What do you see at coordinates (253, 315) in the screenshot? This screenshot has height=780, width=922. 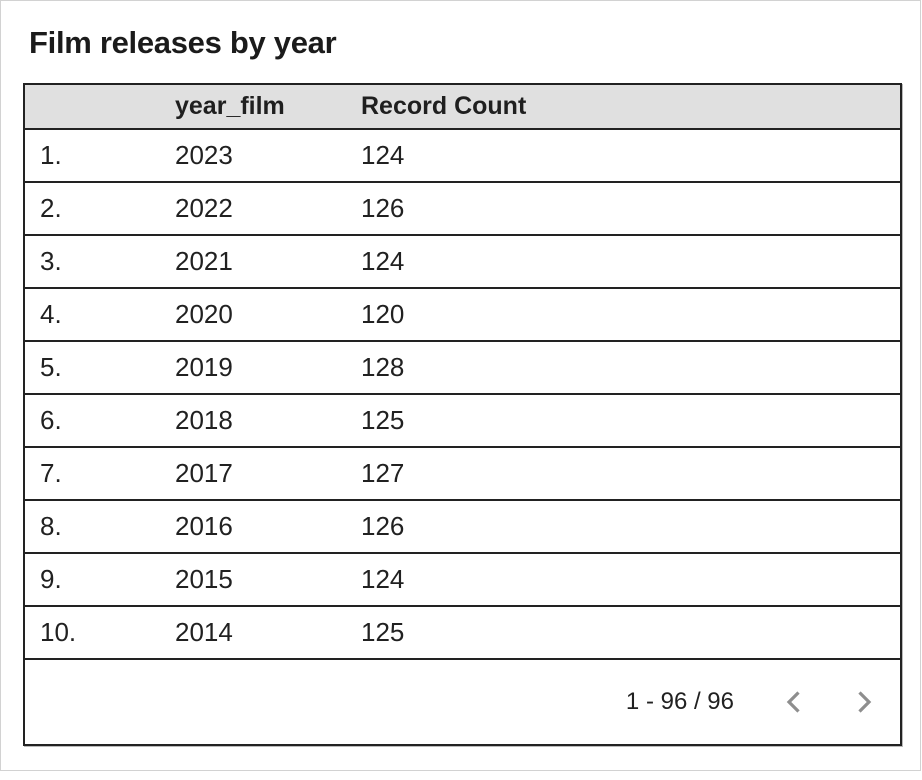 I see `year-film-cell: 2020` at bounding box center [253, 315].